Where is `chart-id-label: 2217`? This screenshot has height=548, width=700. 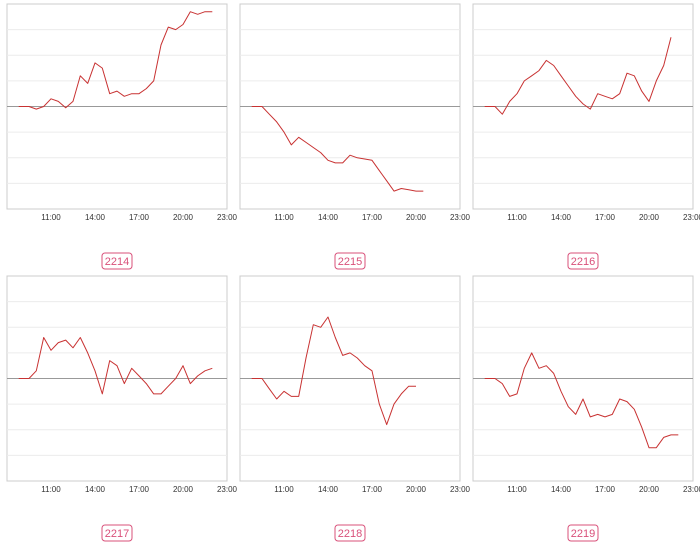 chart-id-label: 2217 is located at coordinates (117, 534).